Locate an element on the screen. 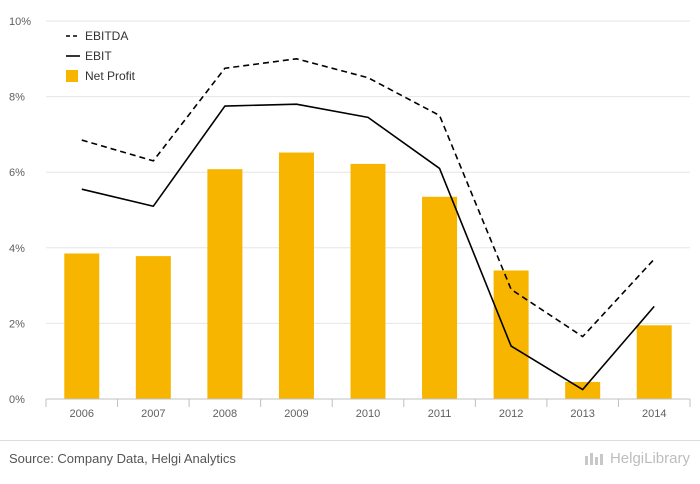  x-tick-label: 2009 is located at coordinates (296, 414).